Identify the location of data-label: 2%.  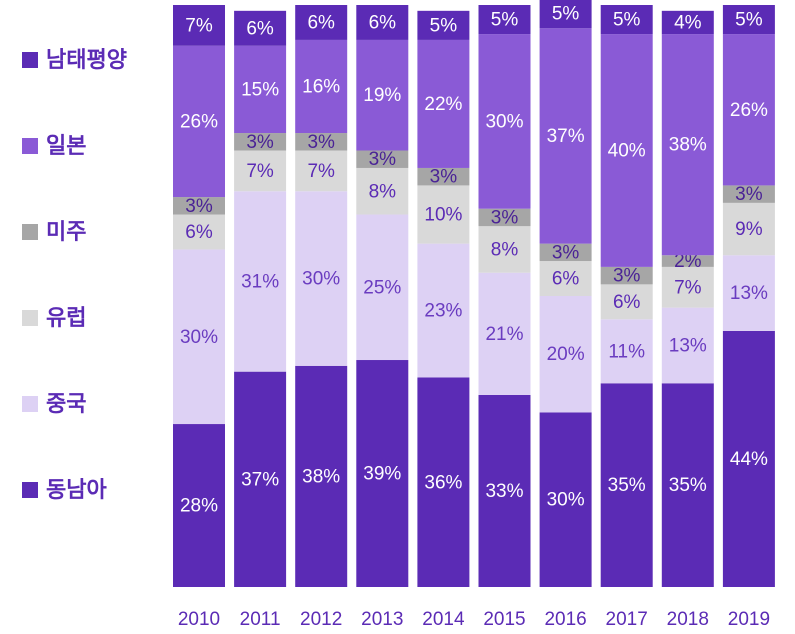
(688, 261).